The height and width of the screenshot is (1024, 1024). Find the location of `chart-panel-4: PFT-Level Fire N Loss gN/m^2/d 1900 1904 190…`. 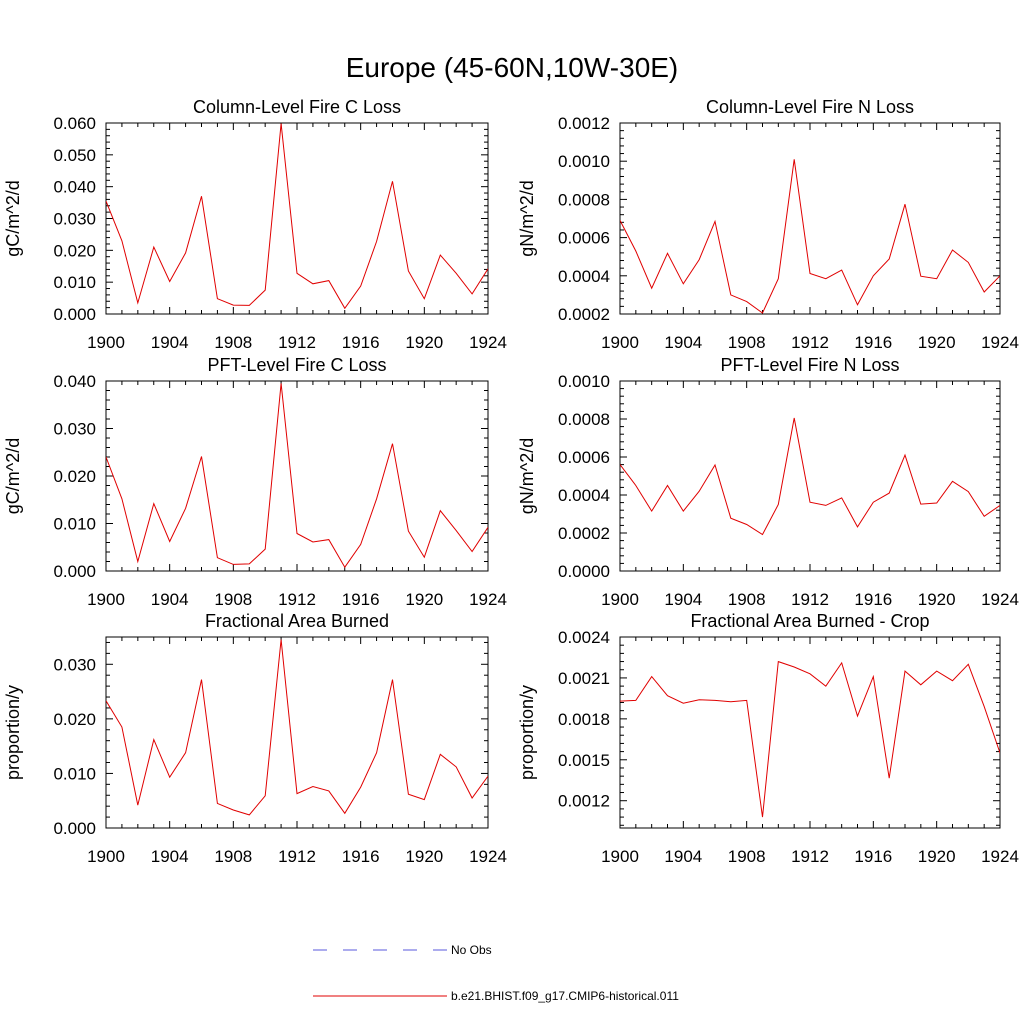

chart-panel-4: PFT-Level Fire N Loss gN/m^2/d 1900 1904 190… is located at coordinates (768, 482).